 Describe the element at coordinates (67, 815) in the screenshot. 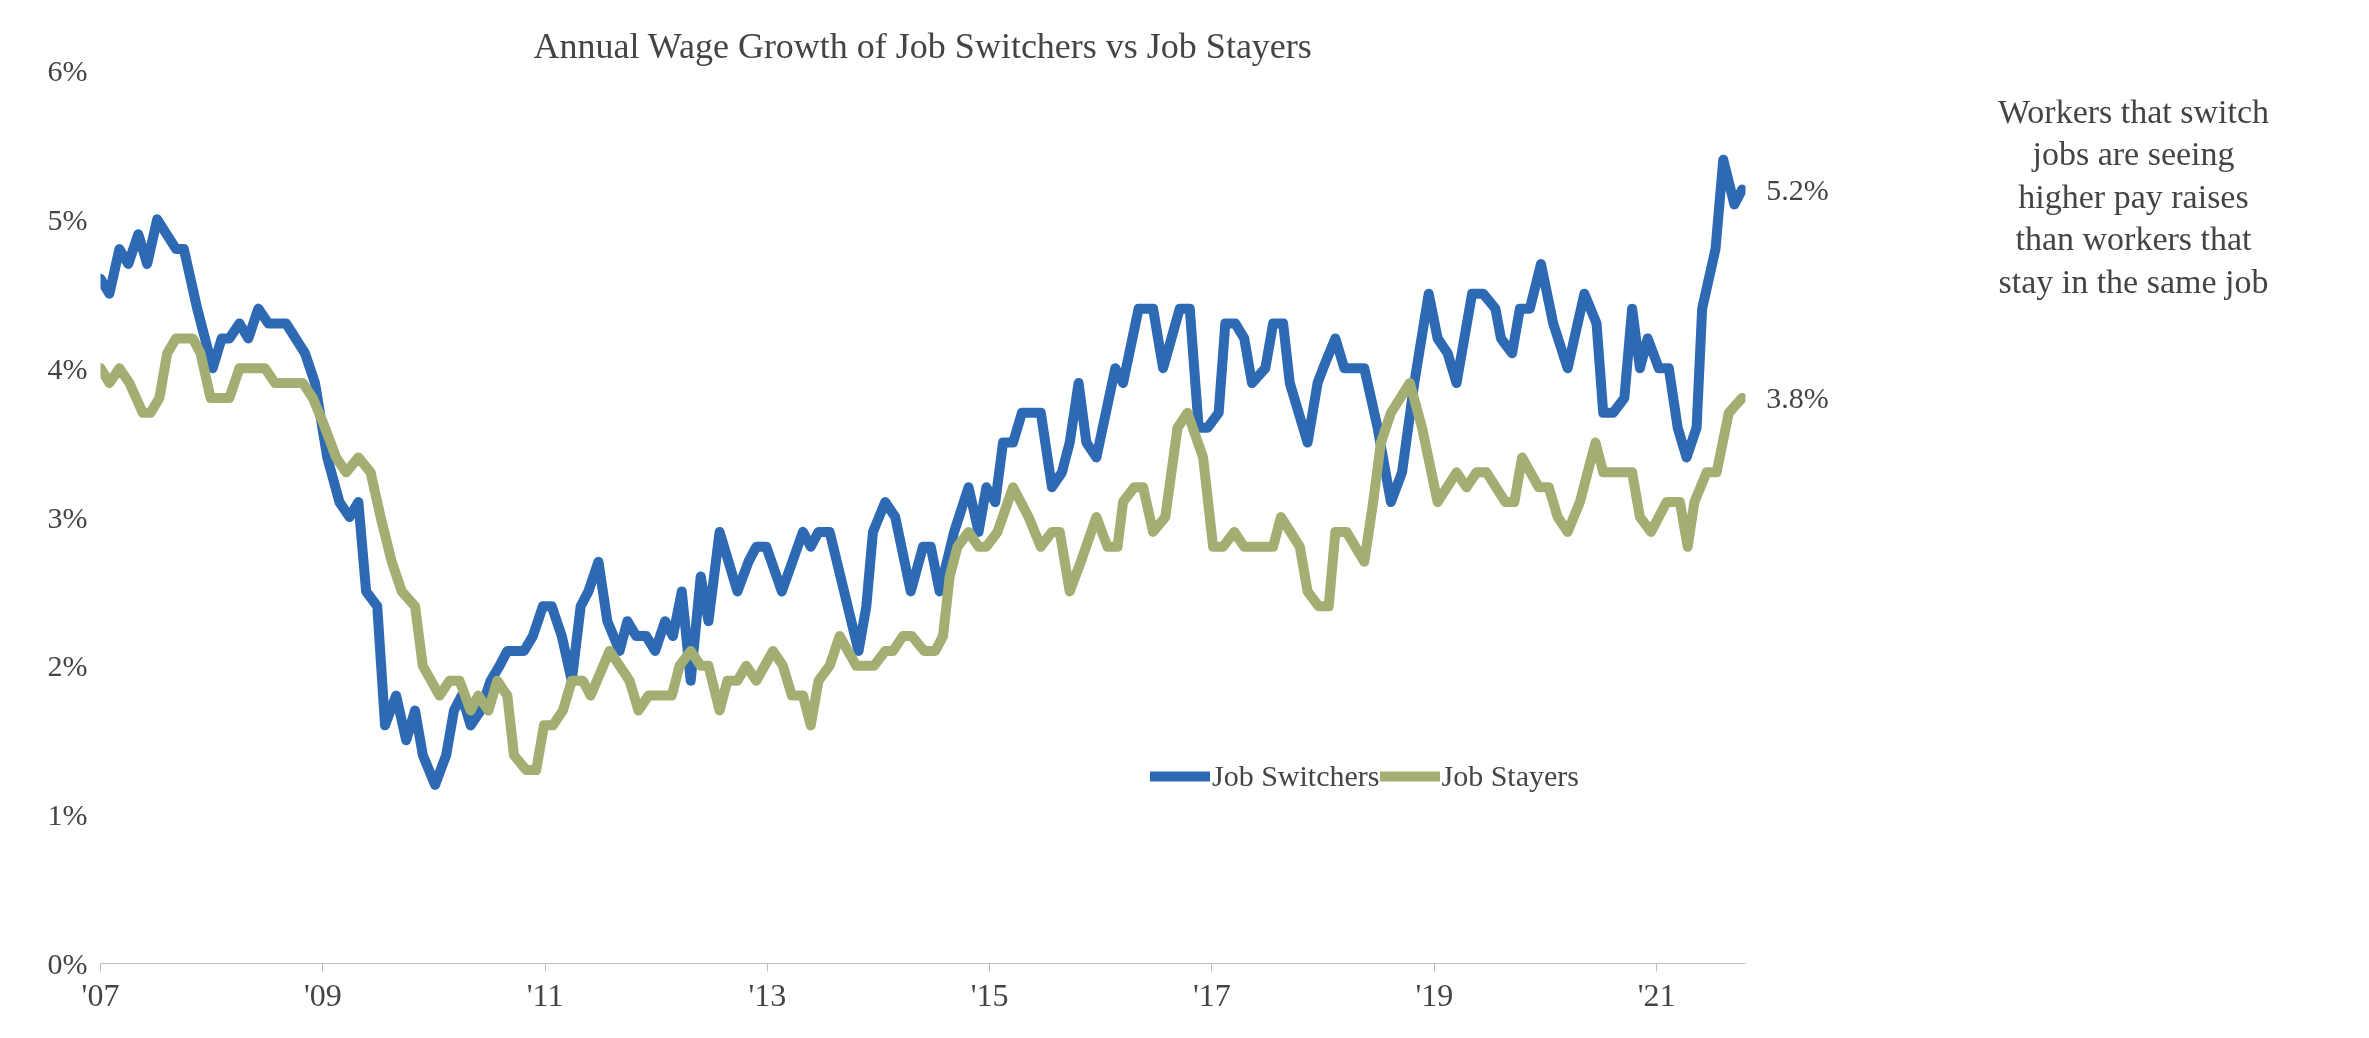

I see `y-tick-label: 1%` at that location.